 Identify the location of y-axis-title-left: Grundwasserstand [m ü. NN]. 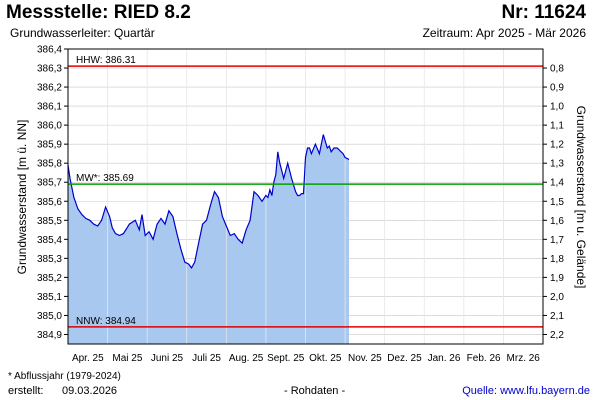
(22, 197).